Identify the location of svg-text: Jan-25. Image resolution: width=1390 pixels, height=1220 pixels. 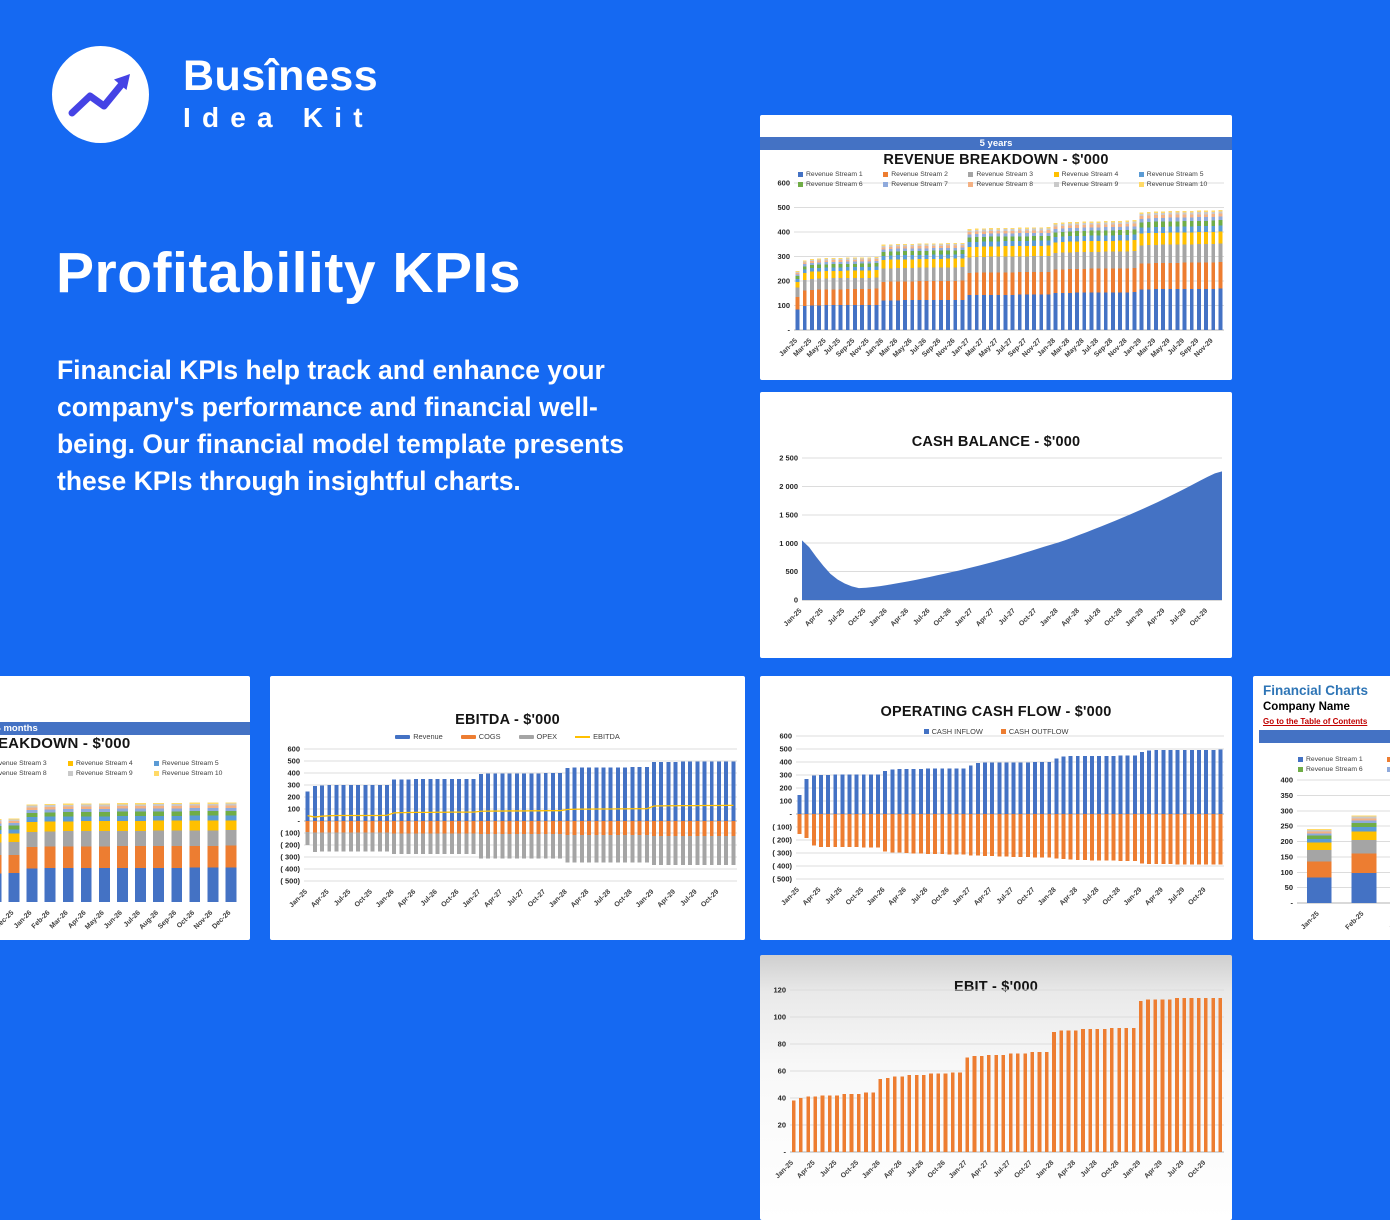
(298, 898).